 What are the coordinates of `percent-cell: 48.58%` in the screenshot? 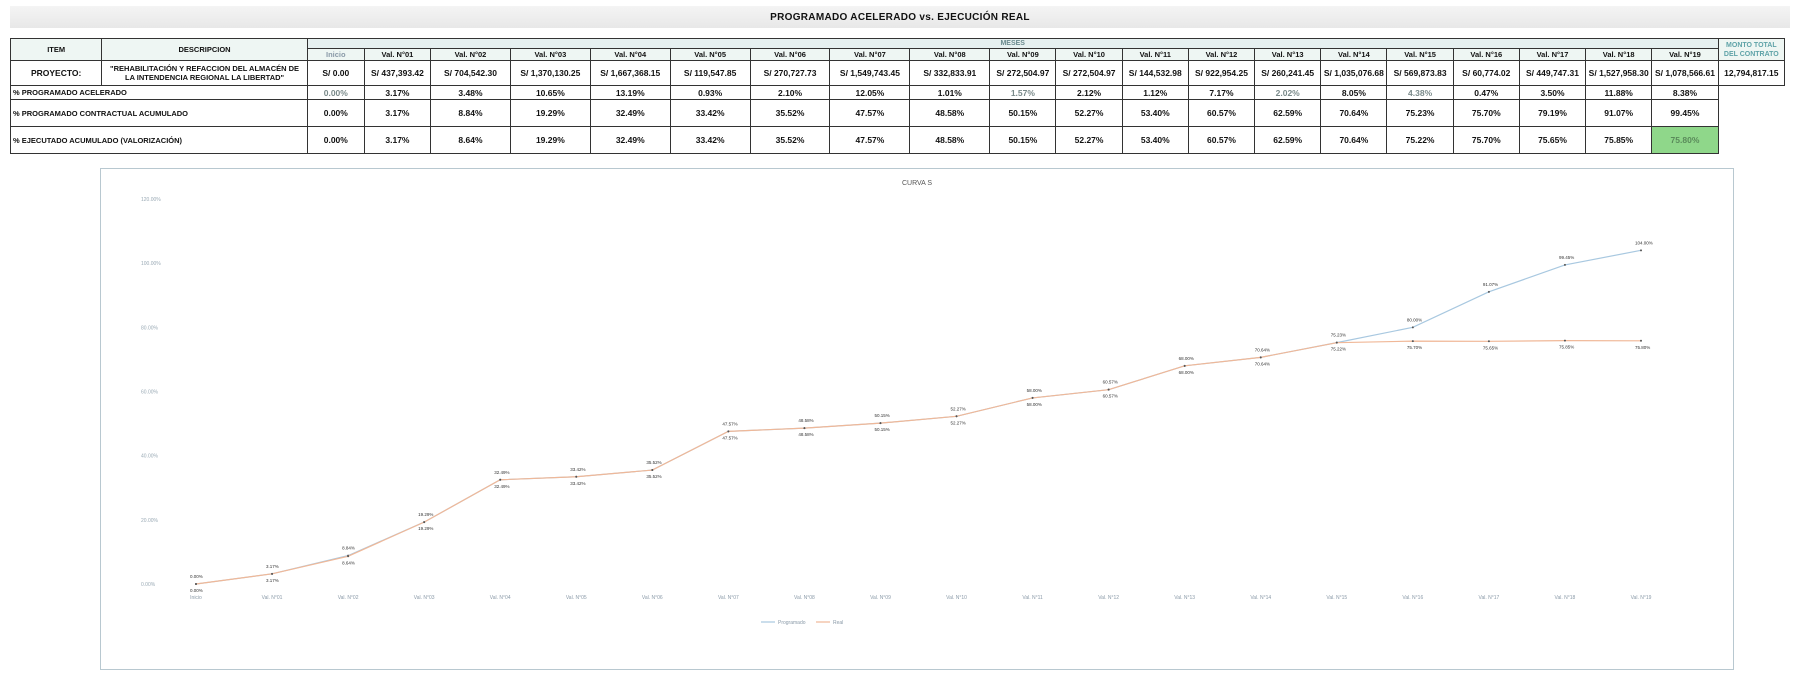 It's located at (950, 113).